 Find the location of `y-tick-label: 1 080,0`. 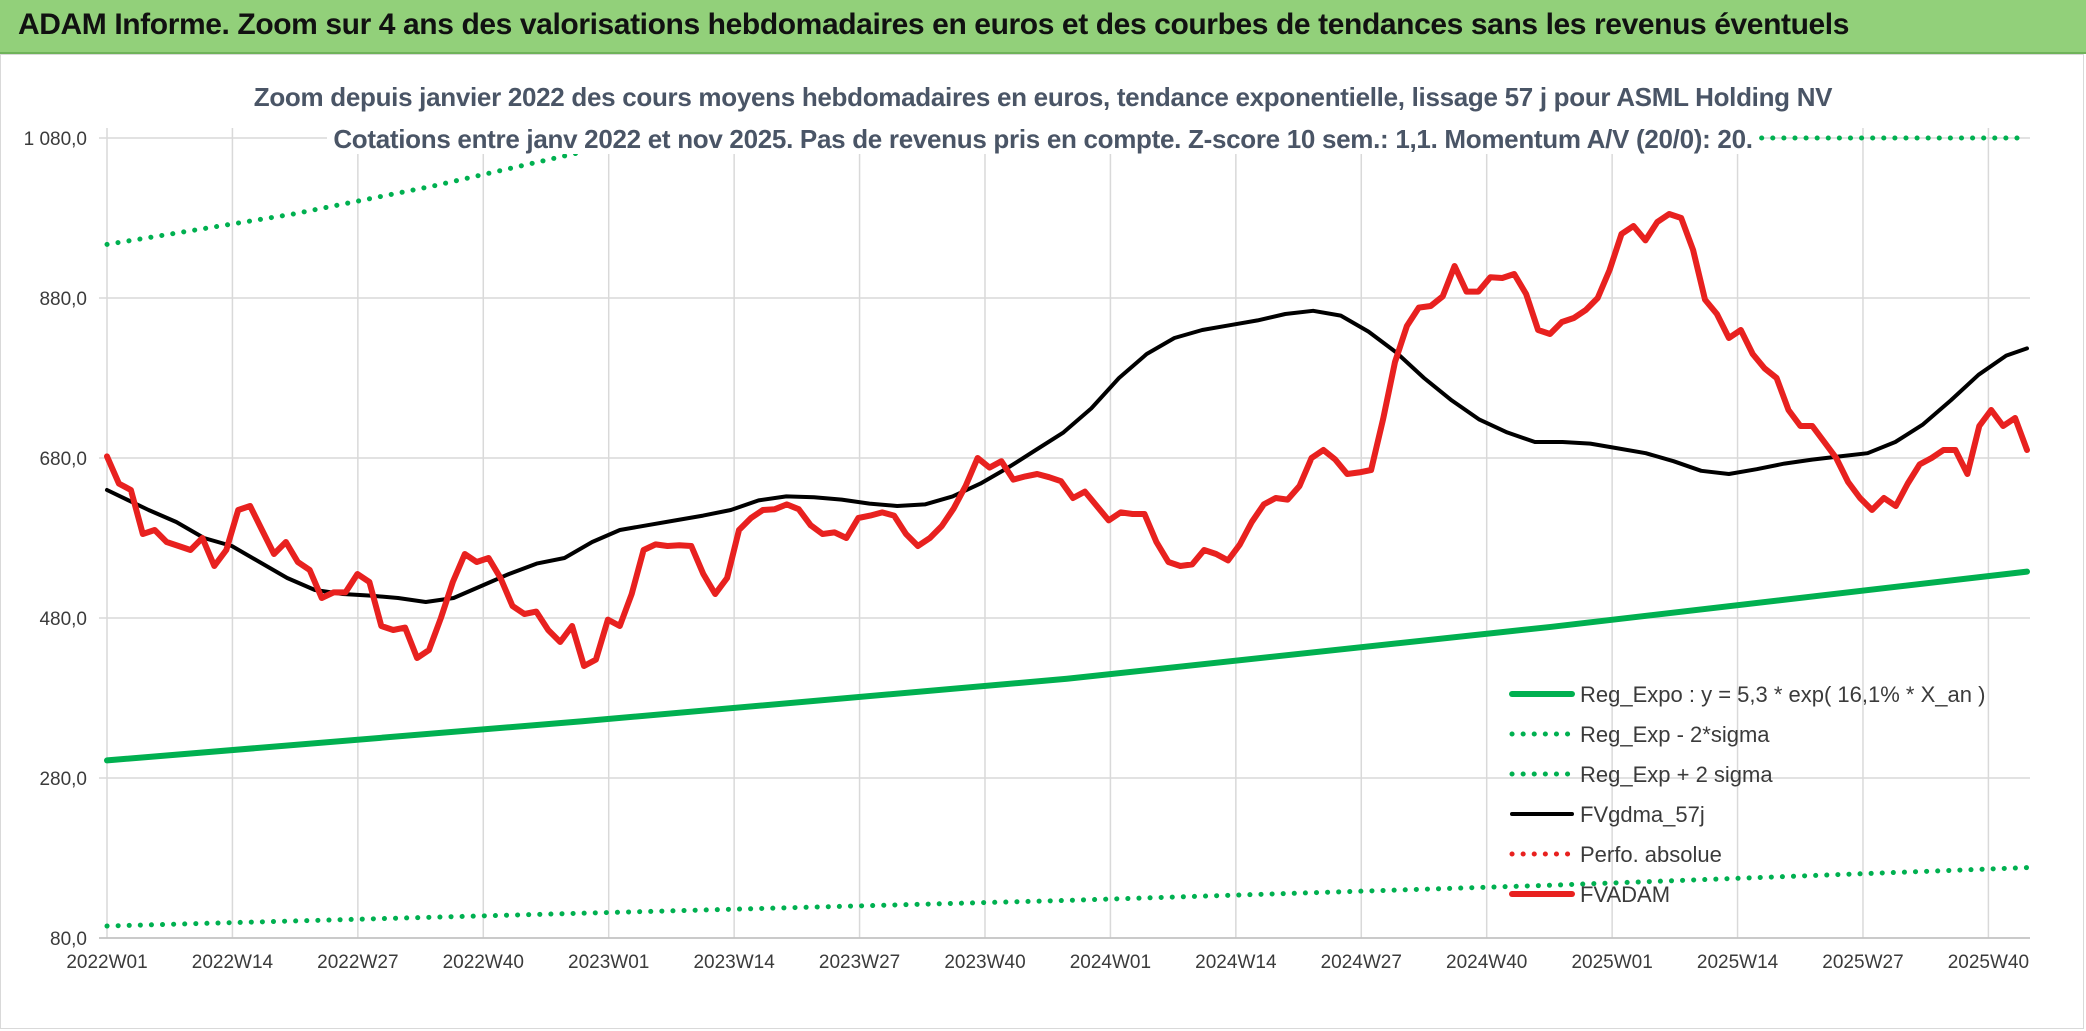

y-tick-label: 1 080,0 is located at coordinates (55, 139).